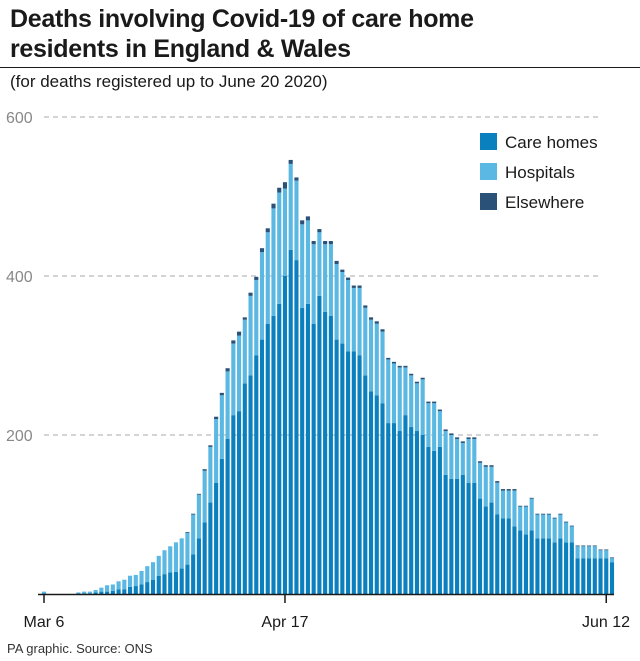 This screenshot has height=661, width=640. I want to click on legend-label: Elsewhere, so click(544, 202).